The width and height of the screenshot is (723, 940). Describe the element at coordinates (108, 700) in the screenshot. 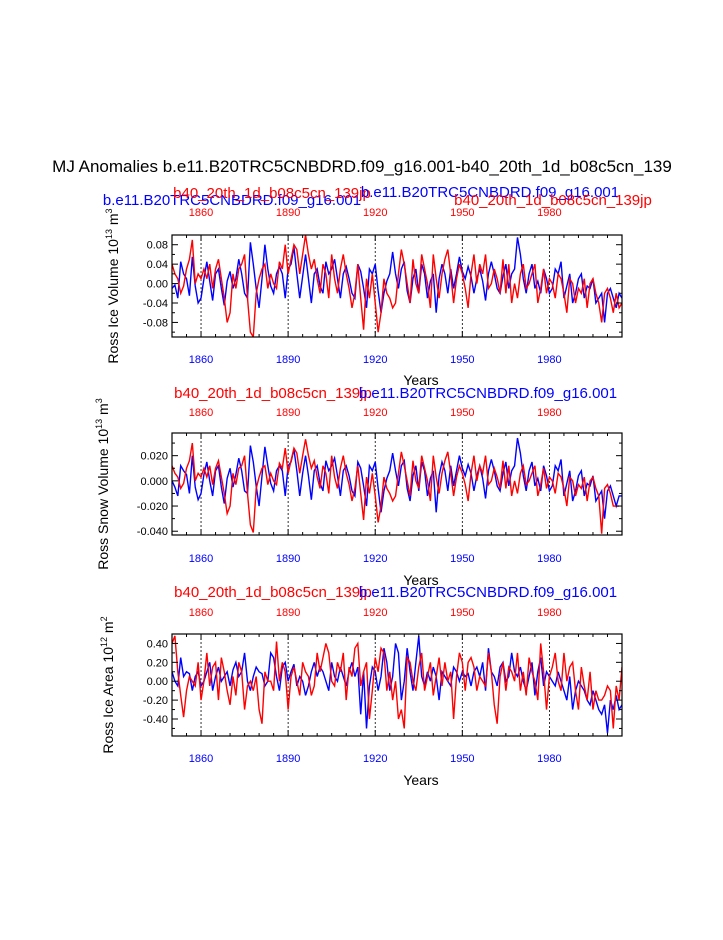

I see `y-axis-label-text: Ross Ice Area 10` at that location.